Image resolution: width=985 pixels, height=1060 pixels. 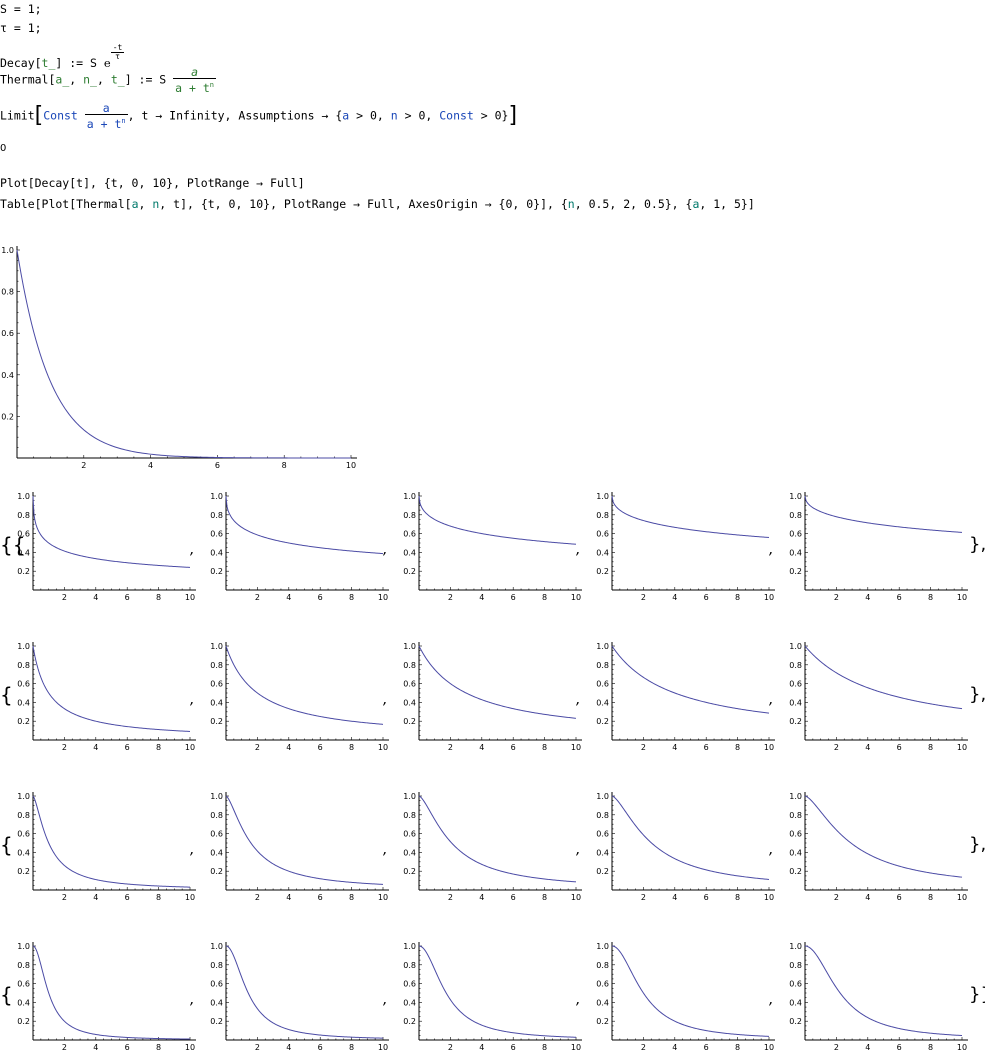 What do you see at coordinates (39, 115) in the screenshot?
I see `bracket-open: [` at bounding box center [39, 115].